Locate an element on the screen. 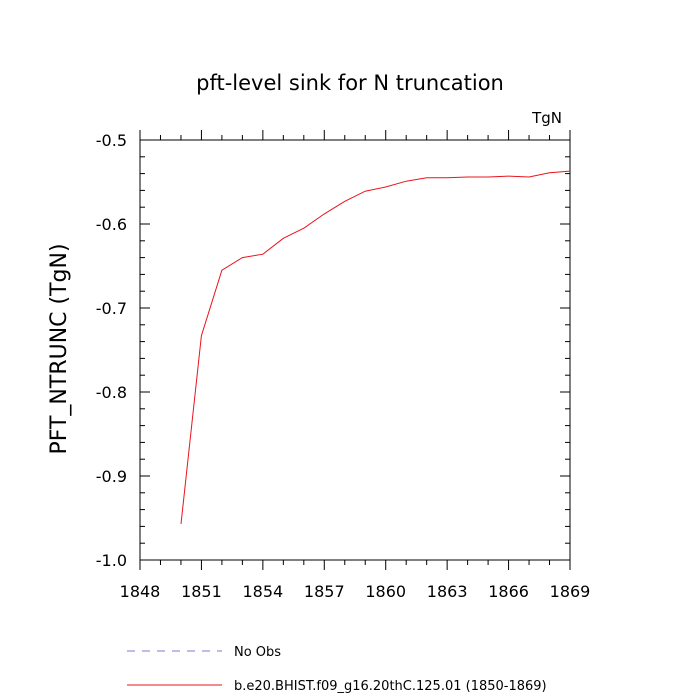 This screenshot has height=700, width=700. x-tick-labels: 1848 1851 1854 1857 1860 1863 1866 1869 is located at coordinates (355, 591).